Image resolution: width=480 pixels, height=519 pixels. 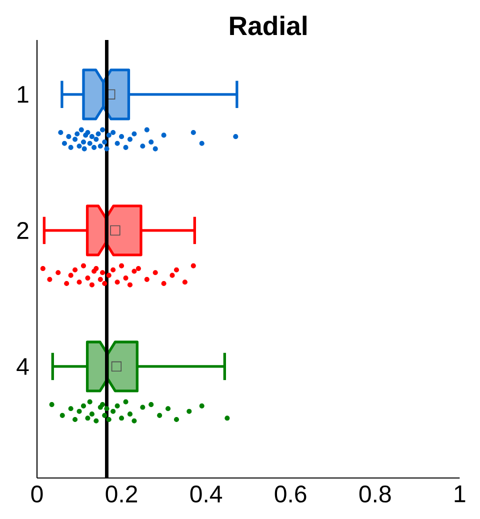 I want to click on x-tick-label: 0, so click(x=37, y=494).